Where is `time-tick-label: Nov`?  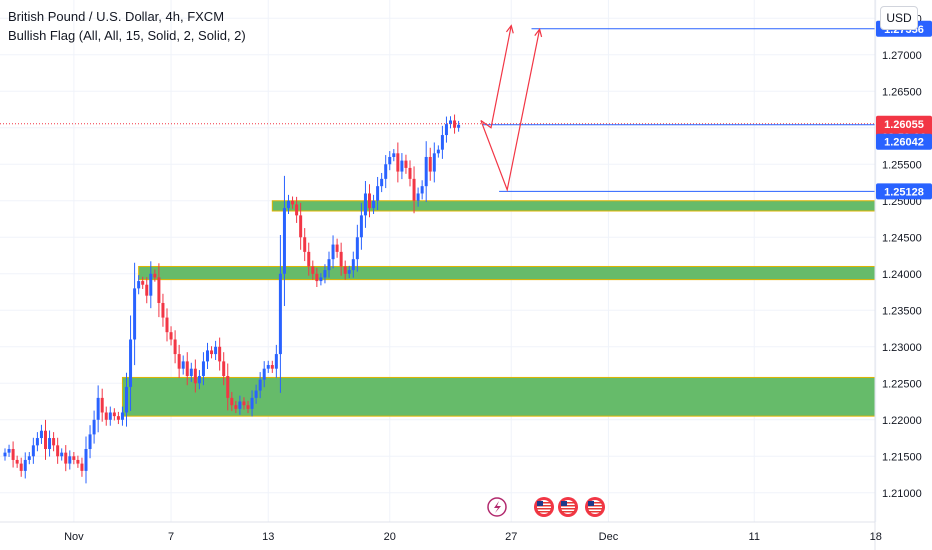
time-tick-label: Nov is located at coordinates (74, 537).